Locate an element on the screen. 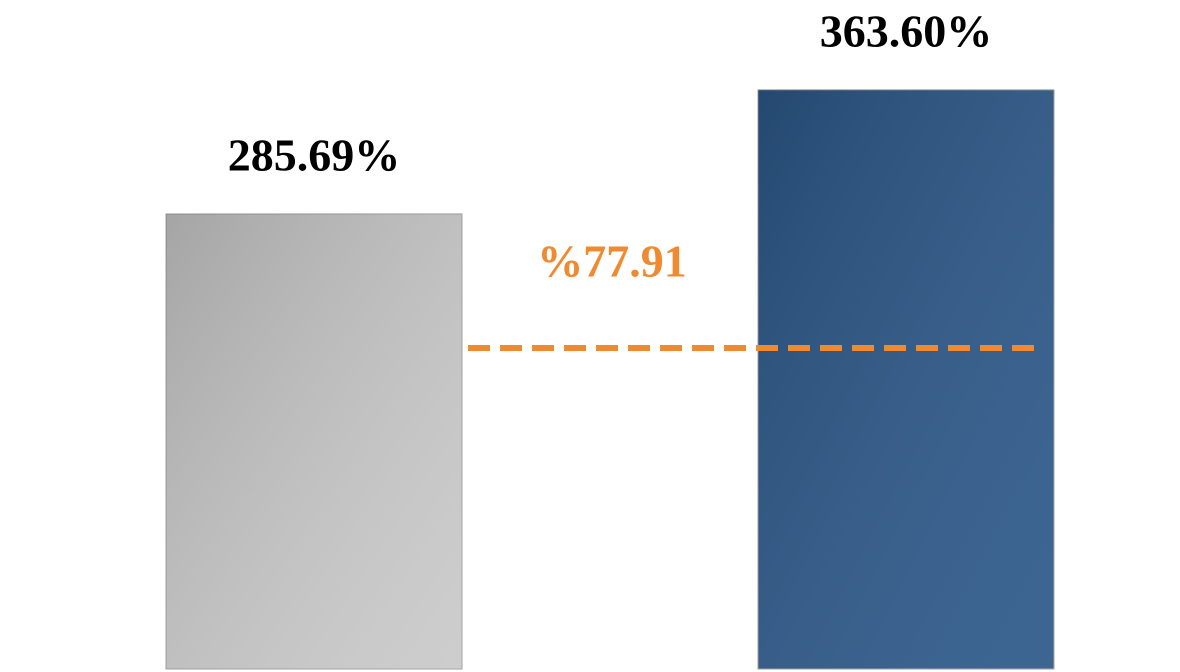 The image size is (1180, 672). value-label: 363.60% is located at coordinates (906, 30).